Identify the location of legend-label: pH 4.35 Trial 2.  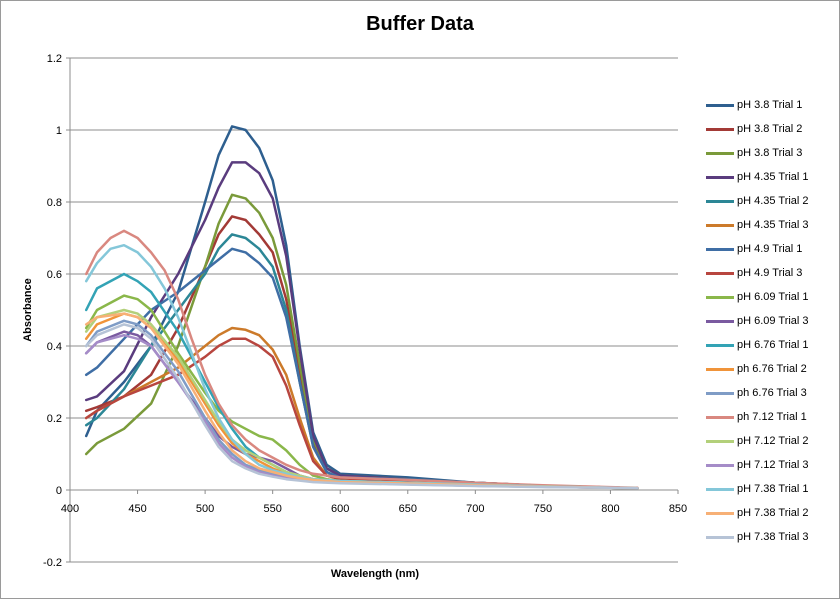
(773, 201).